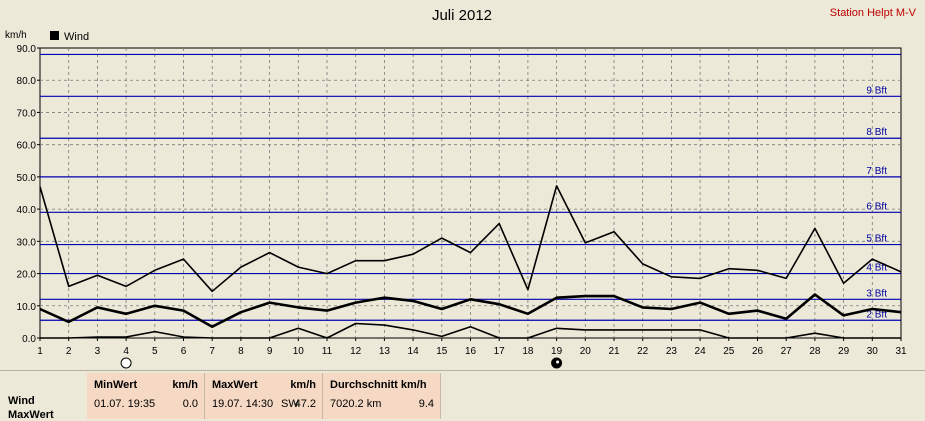 The width and height of the screenshot is (925, 421). I want to click on y-tick-label: 20.0, so click(27, 275).